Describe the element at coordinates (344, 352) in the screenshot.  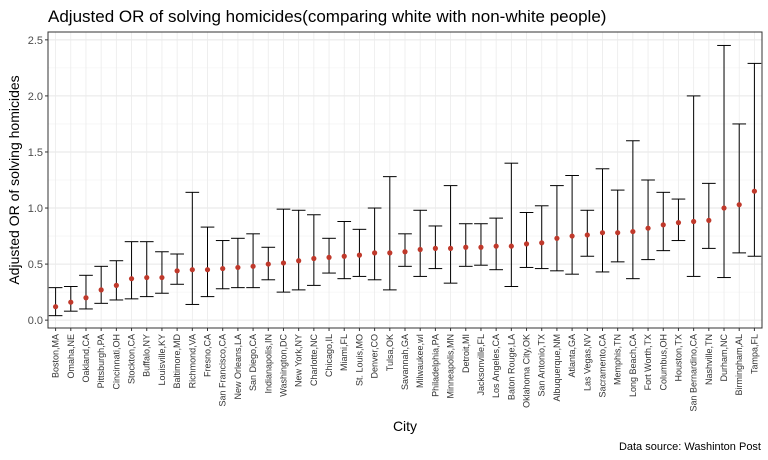
I see `x-tick-label: Miami,FL` at that location.